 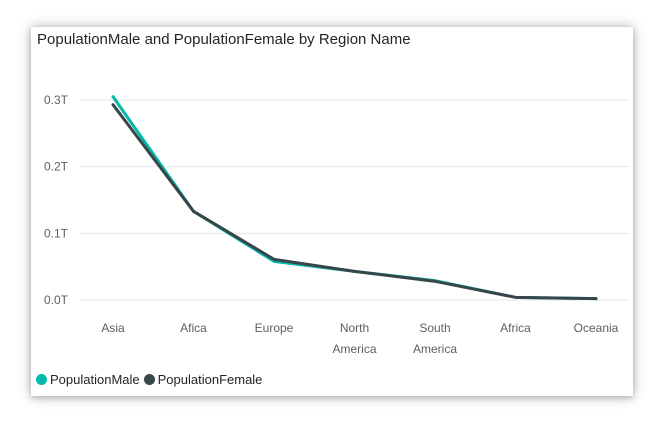 What do you see at coordinates (210, 379) in the screenshot?
I see `legend-label-female: PopulationFemale` at bounding box center [210, 379].